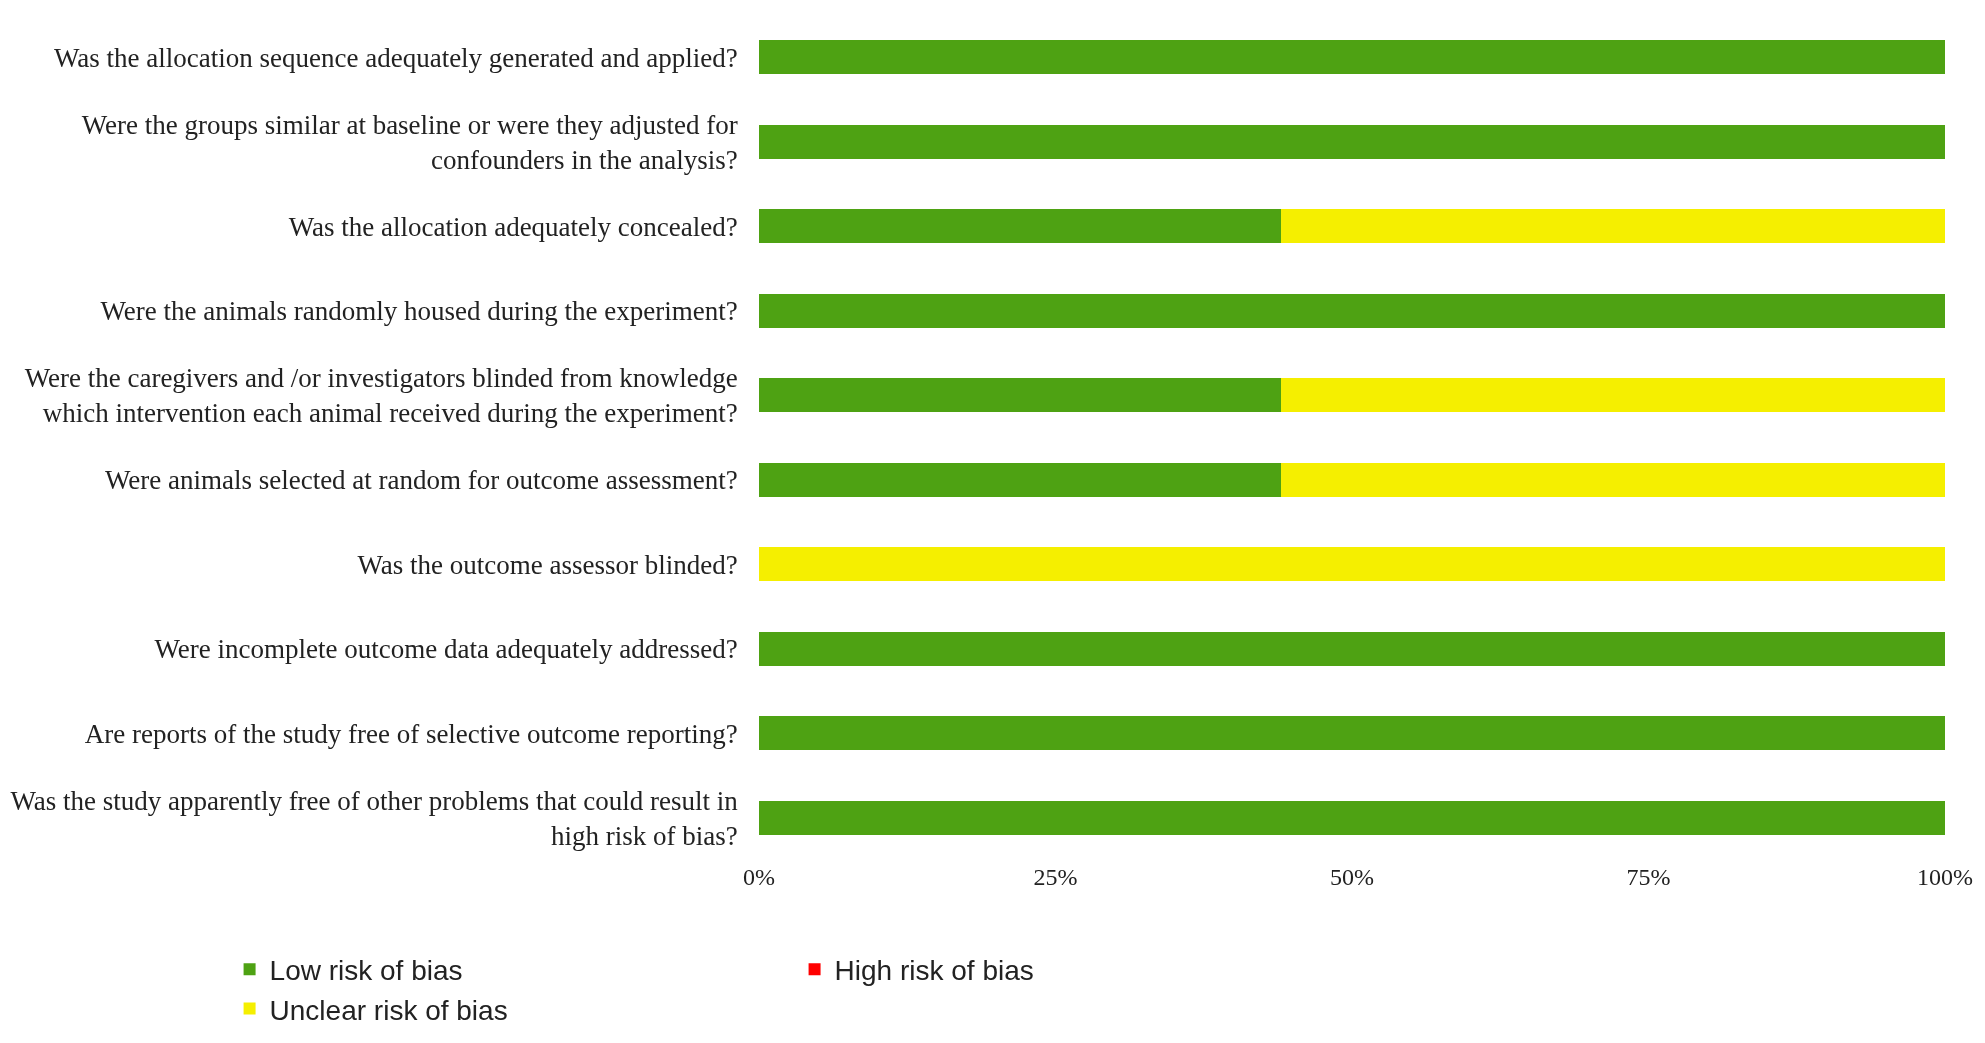 The image size is (1985, 1043). Describe the element at coordinates (431, 480) in the screenshot. I see `y-tick-label: Were animals selected at random for outcome assessment?` at that location.